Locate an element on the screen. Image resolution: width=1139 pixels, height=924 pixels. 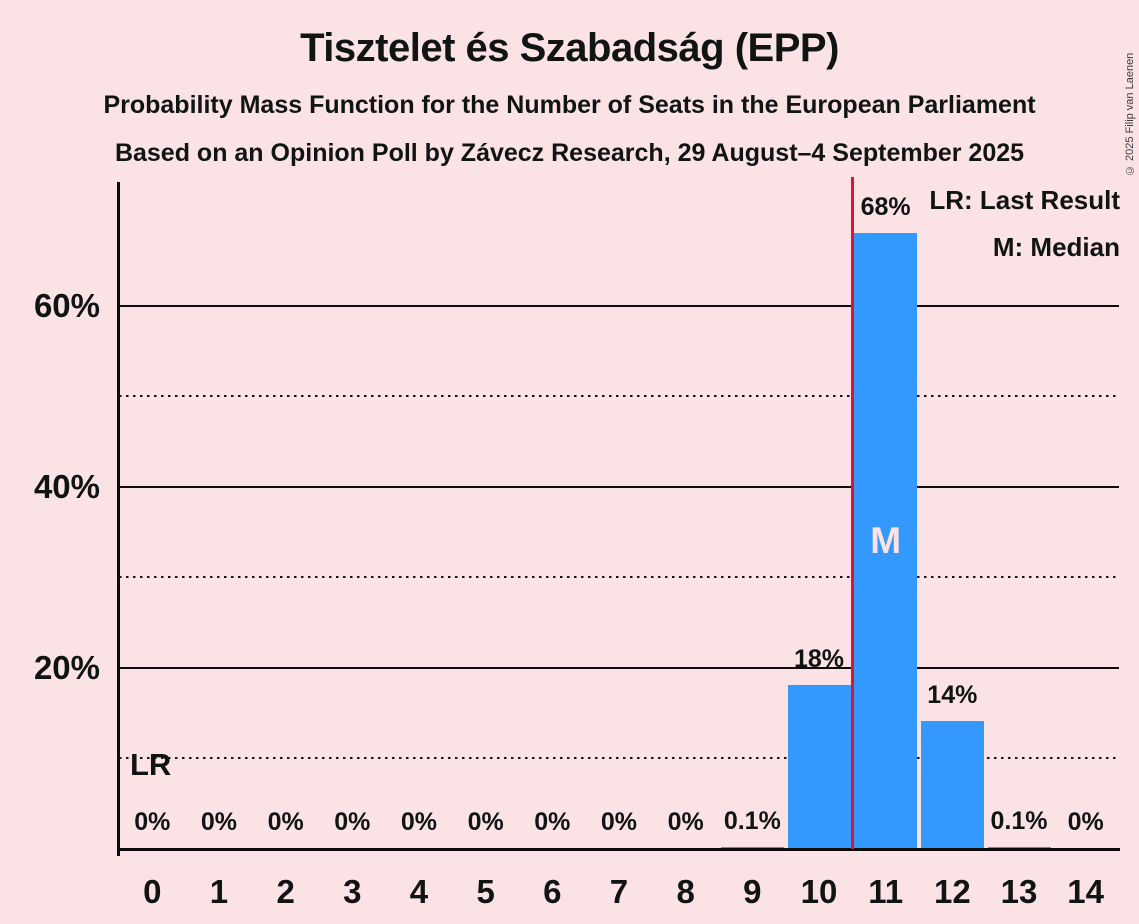
bar-value-label-4: 0% is located at coordinates (419, 822).